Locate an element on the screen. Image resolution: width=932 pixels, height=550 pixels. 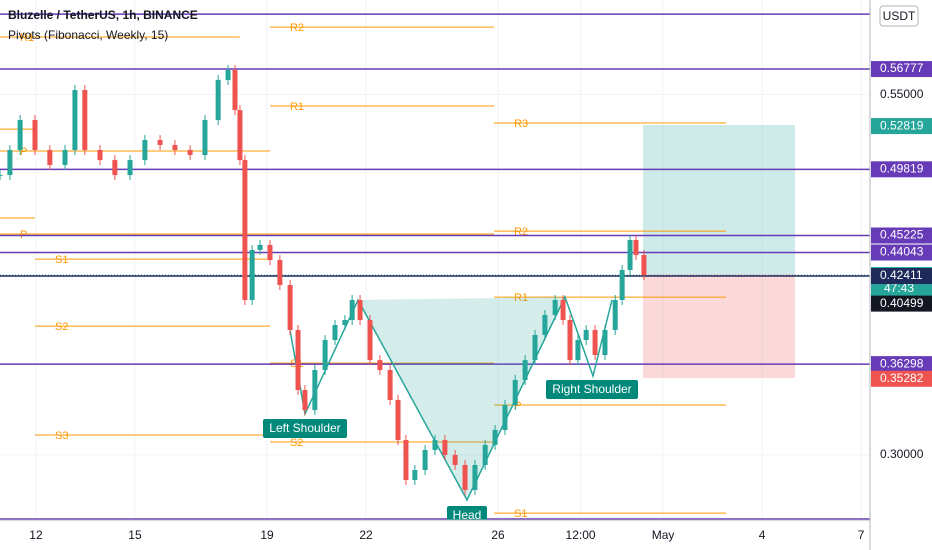
x-tick-label: 15 is located at coordinates (135, 535).